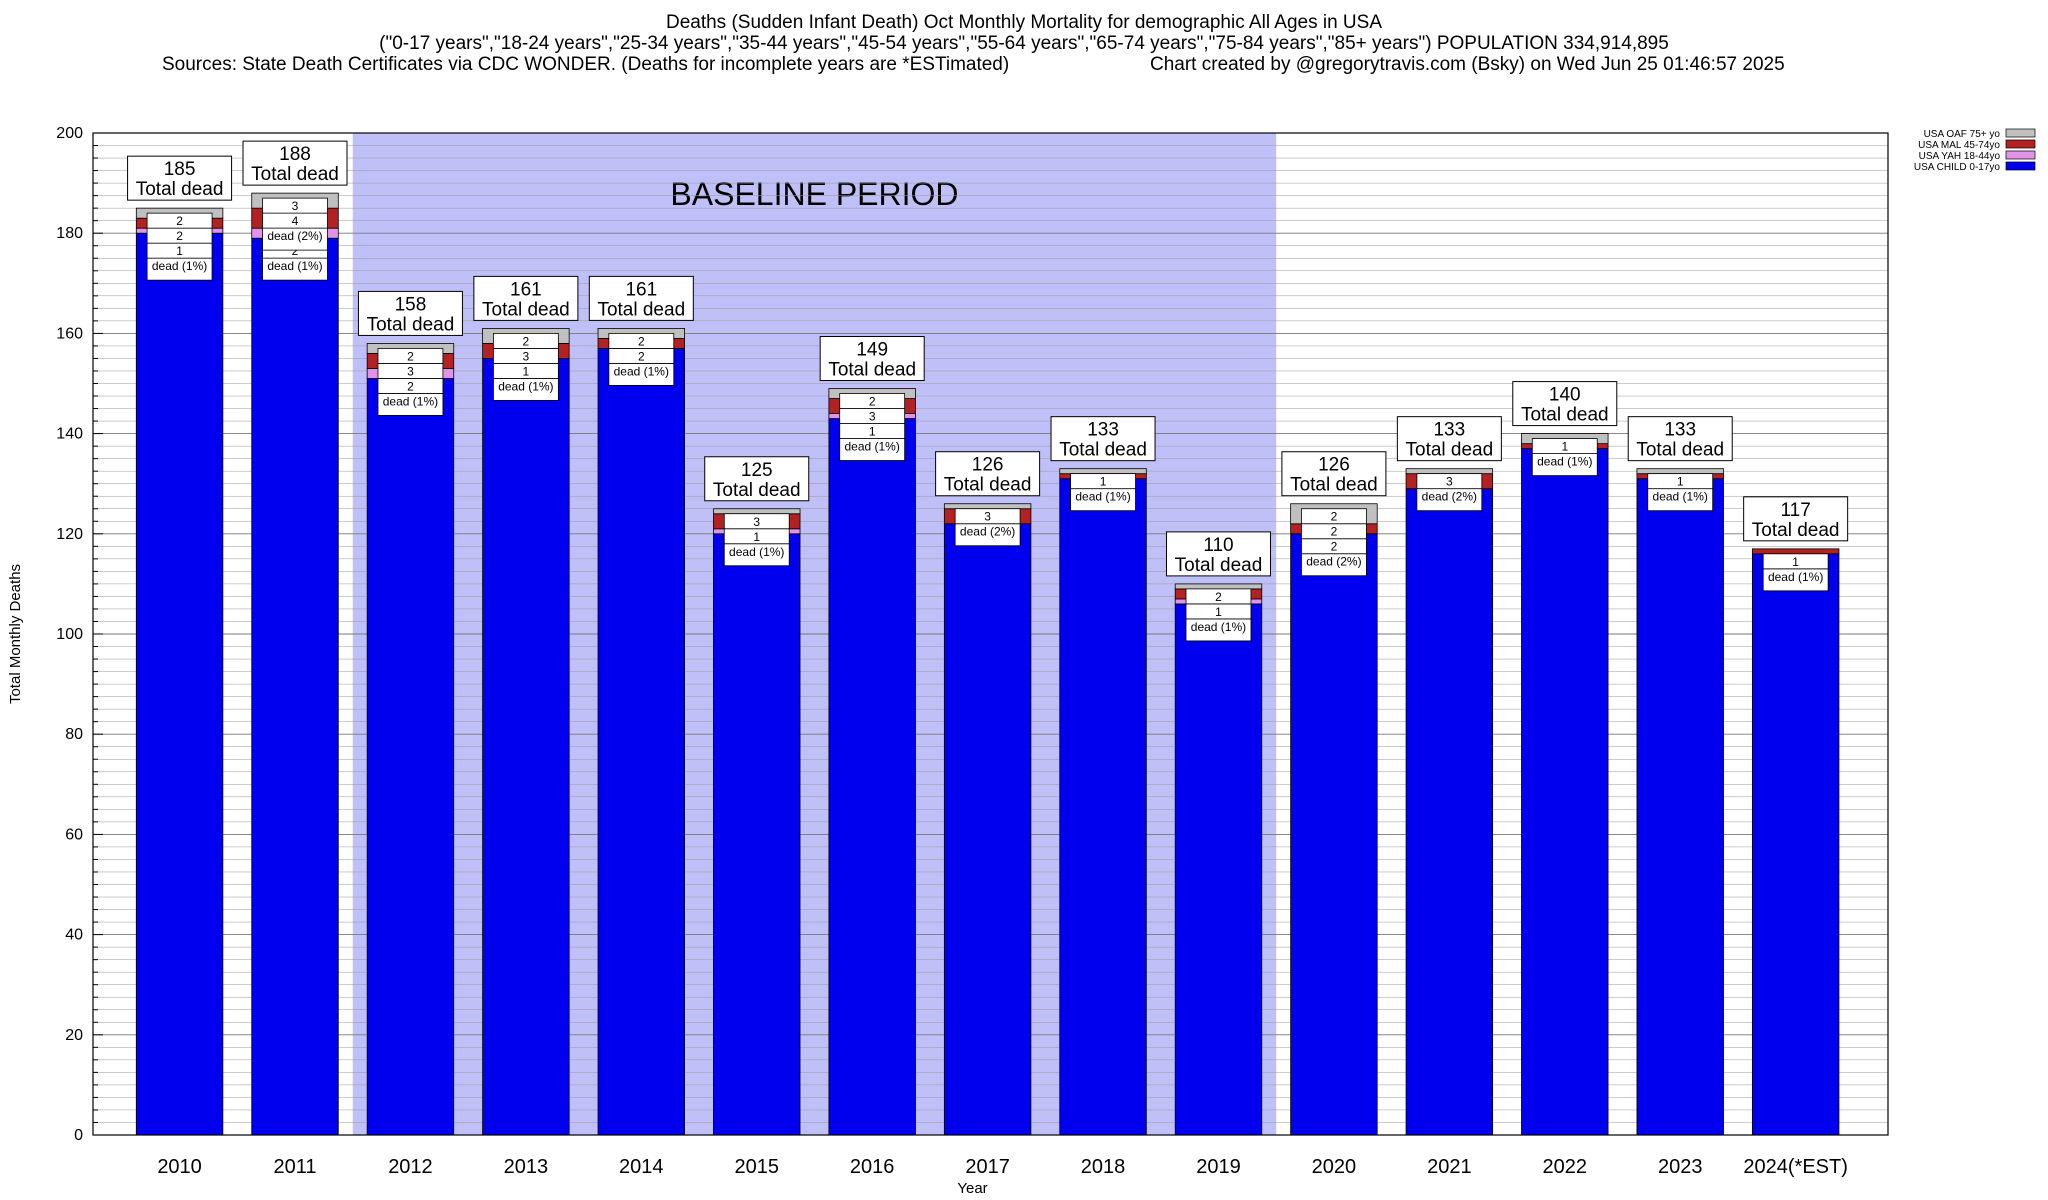 This screenshot has height=1200, width=2048. Describe the element at coordinates (295, 221) in the screenshot. I see `segment-label: 4` at that location.